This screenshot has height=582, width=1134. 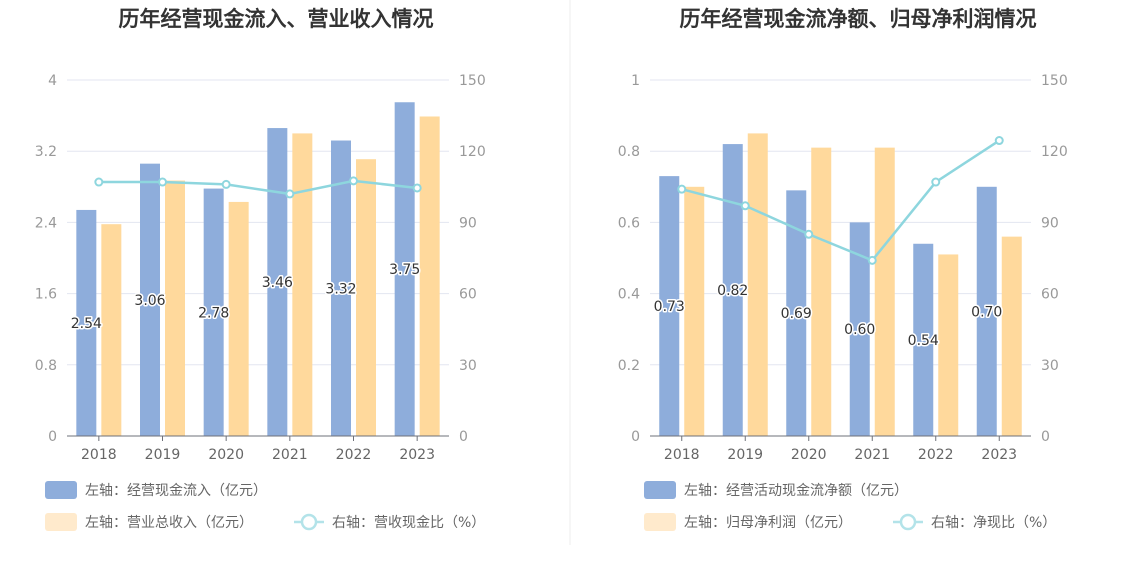 What do you see at coordinates (629, 295) in the screenshot?
I see `y-axis-left-tick-label: 0.4` at bounding box center [629, 295].